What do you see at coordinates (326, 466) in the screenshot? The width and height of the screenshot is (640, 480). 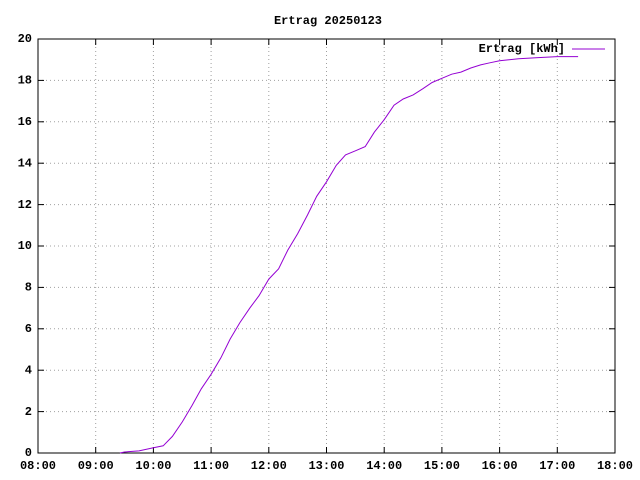 I see `x-tick-label: 13:00` at bounding box center [326, 466].